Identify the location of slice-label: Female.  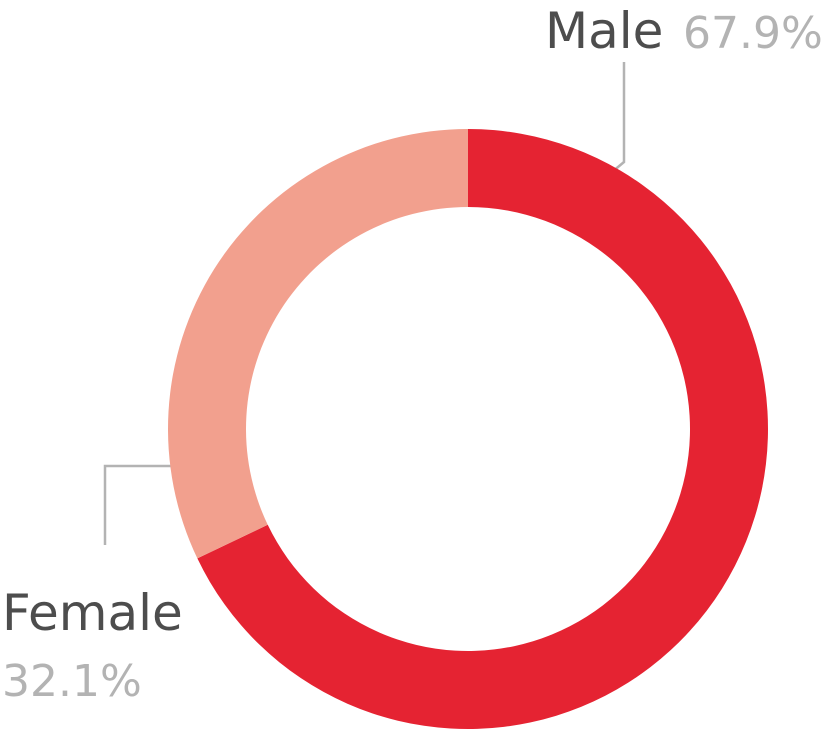
(92, 613).